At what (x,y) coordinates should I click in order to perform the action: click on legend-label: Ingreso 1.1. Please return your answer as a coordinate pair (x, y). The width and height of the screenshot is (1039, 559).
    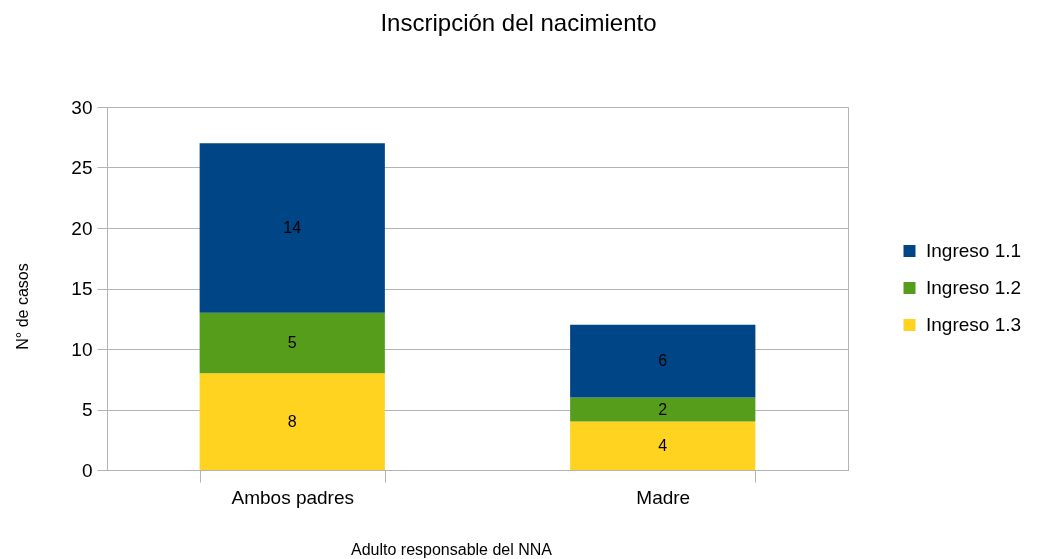
    Looking at the image, I should click on (974, 250).